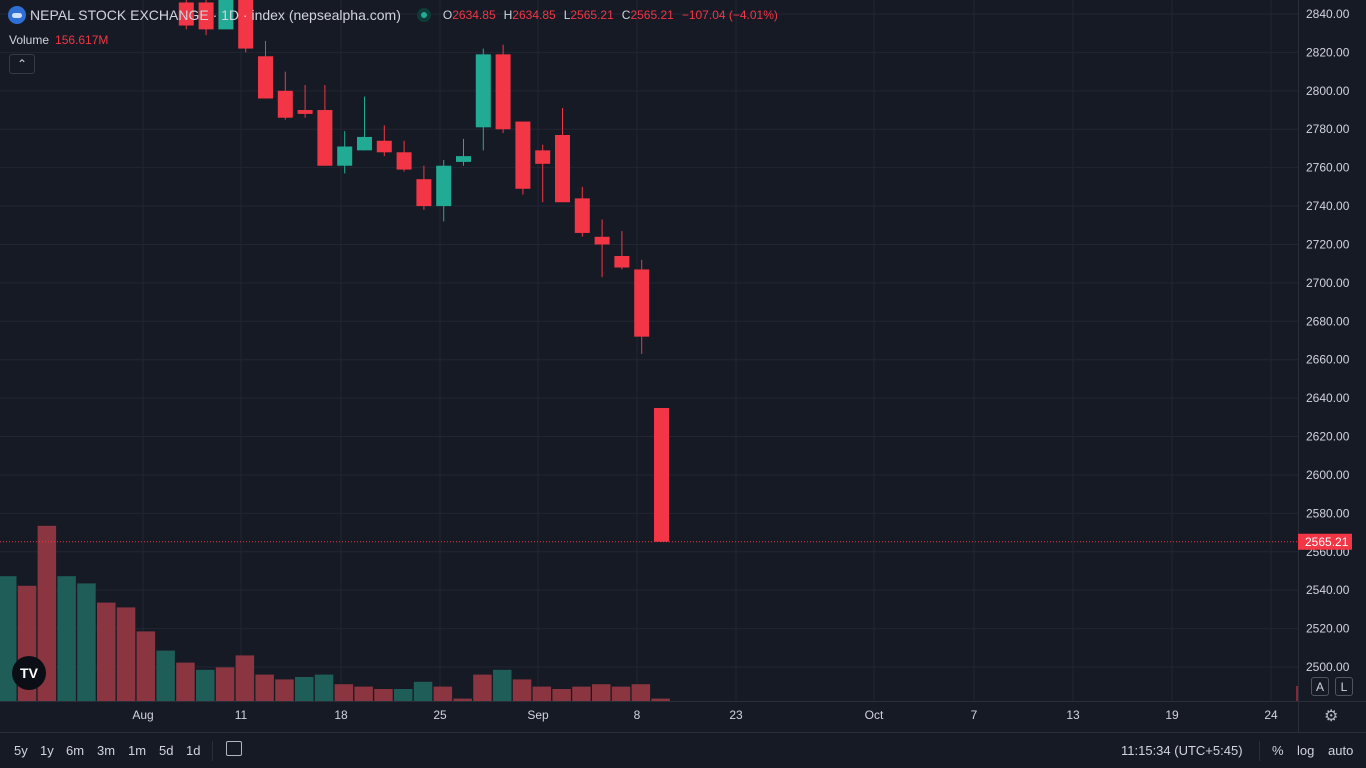  I want to click on y-tick-label: 2760.00, so click(1328, 168).